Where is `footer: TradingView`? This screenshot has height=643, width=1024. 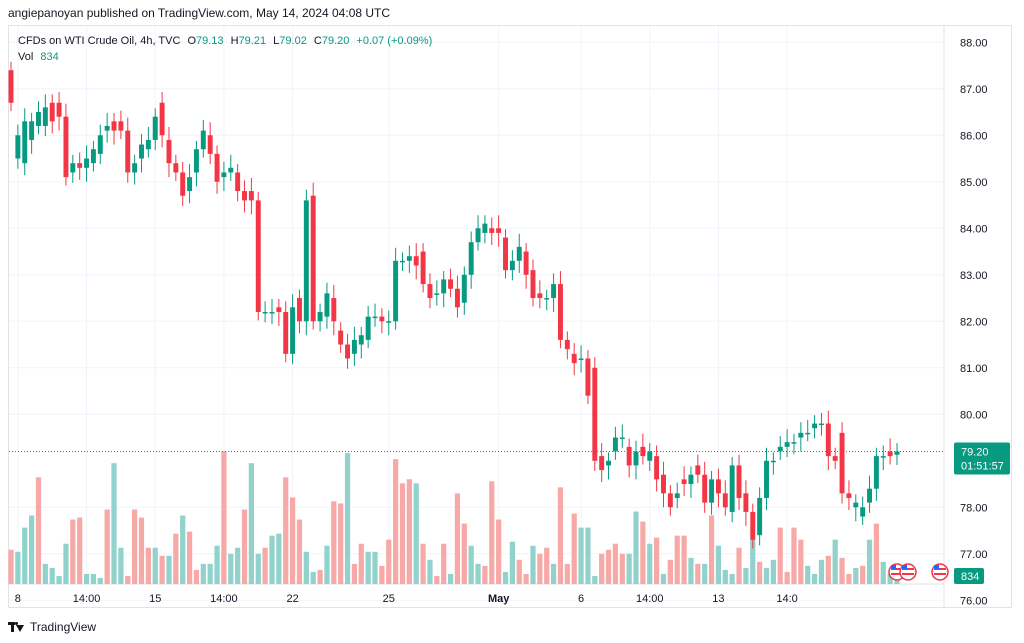 footer: TradingView is located at coordinates (52, 627).